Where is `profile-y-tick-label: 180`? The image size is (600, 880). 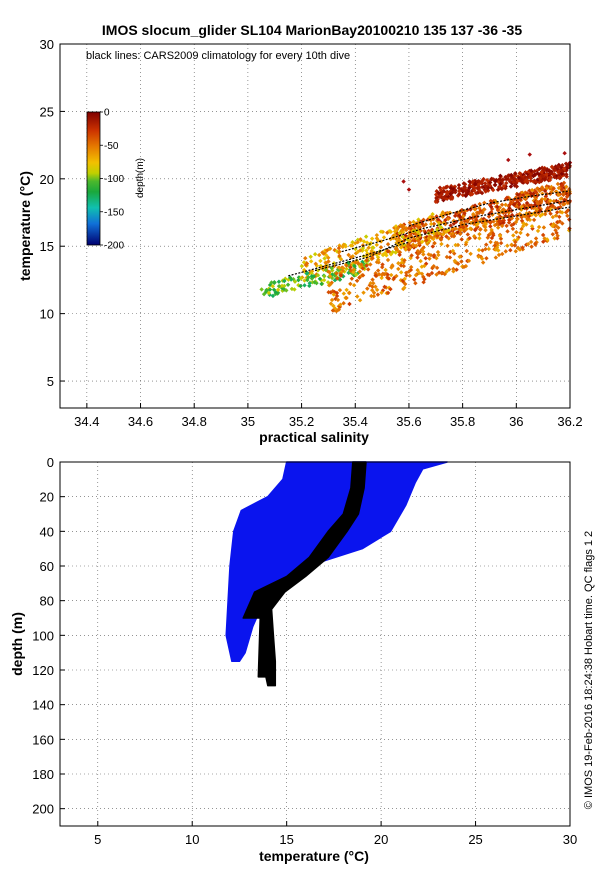
profile-y-tick-label: 180 is located at coordinates (43, 774).